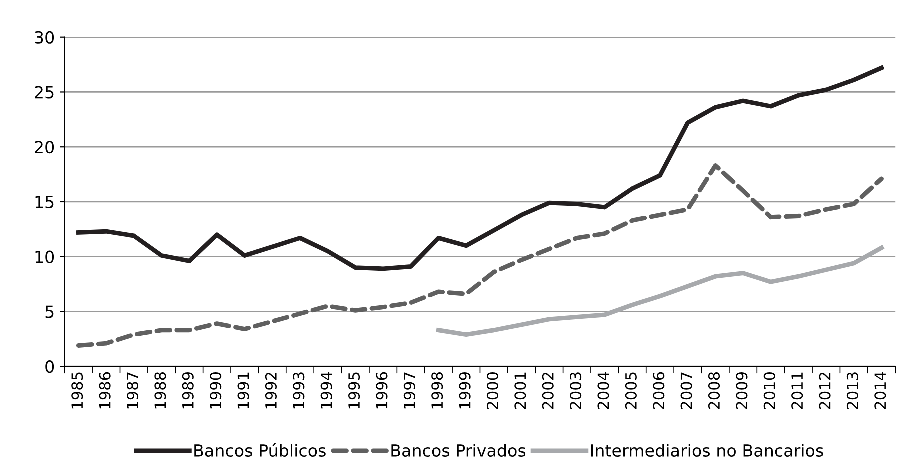 The height and width of the screenshot is (467, 901). I want to click on x-tick-label: 1999, so click(465, 390).